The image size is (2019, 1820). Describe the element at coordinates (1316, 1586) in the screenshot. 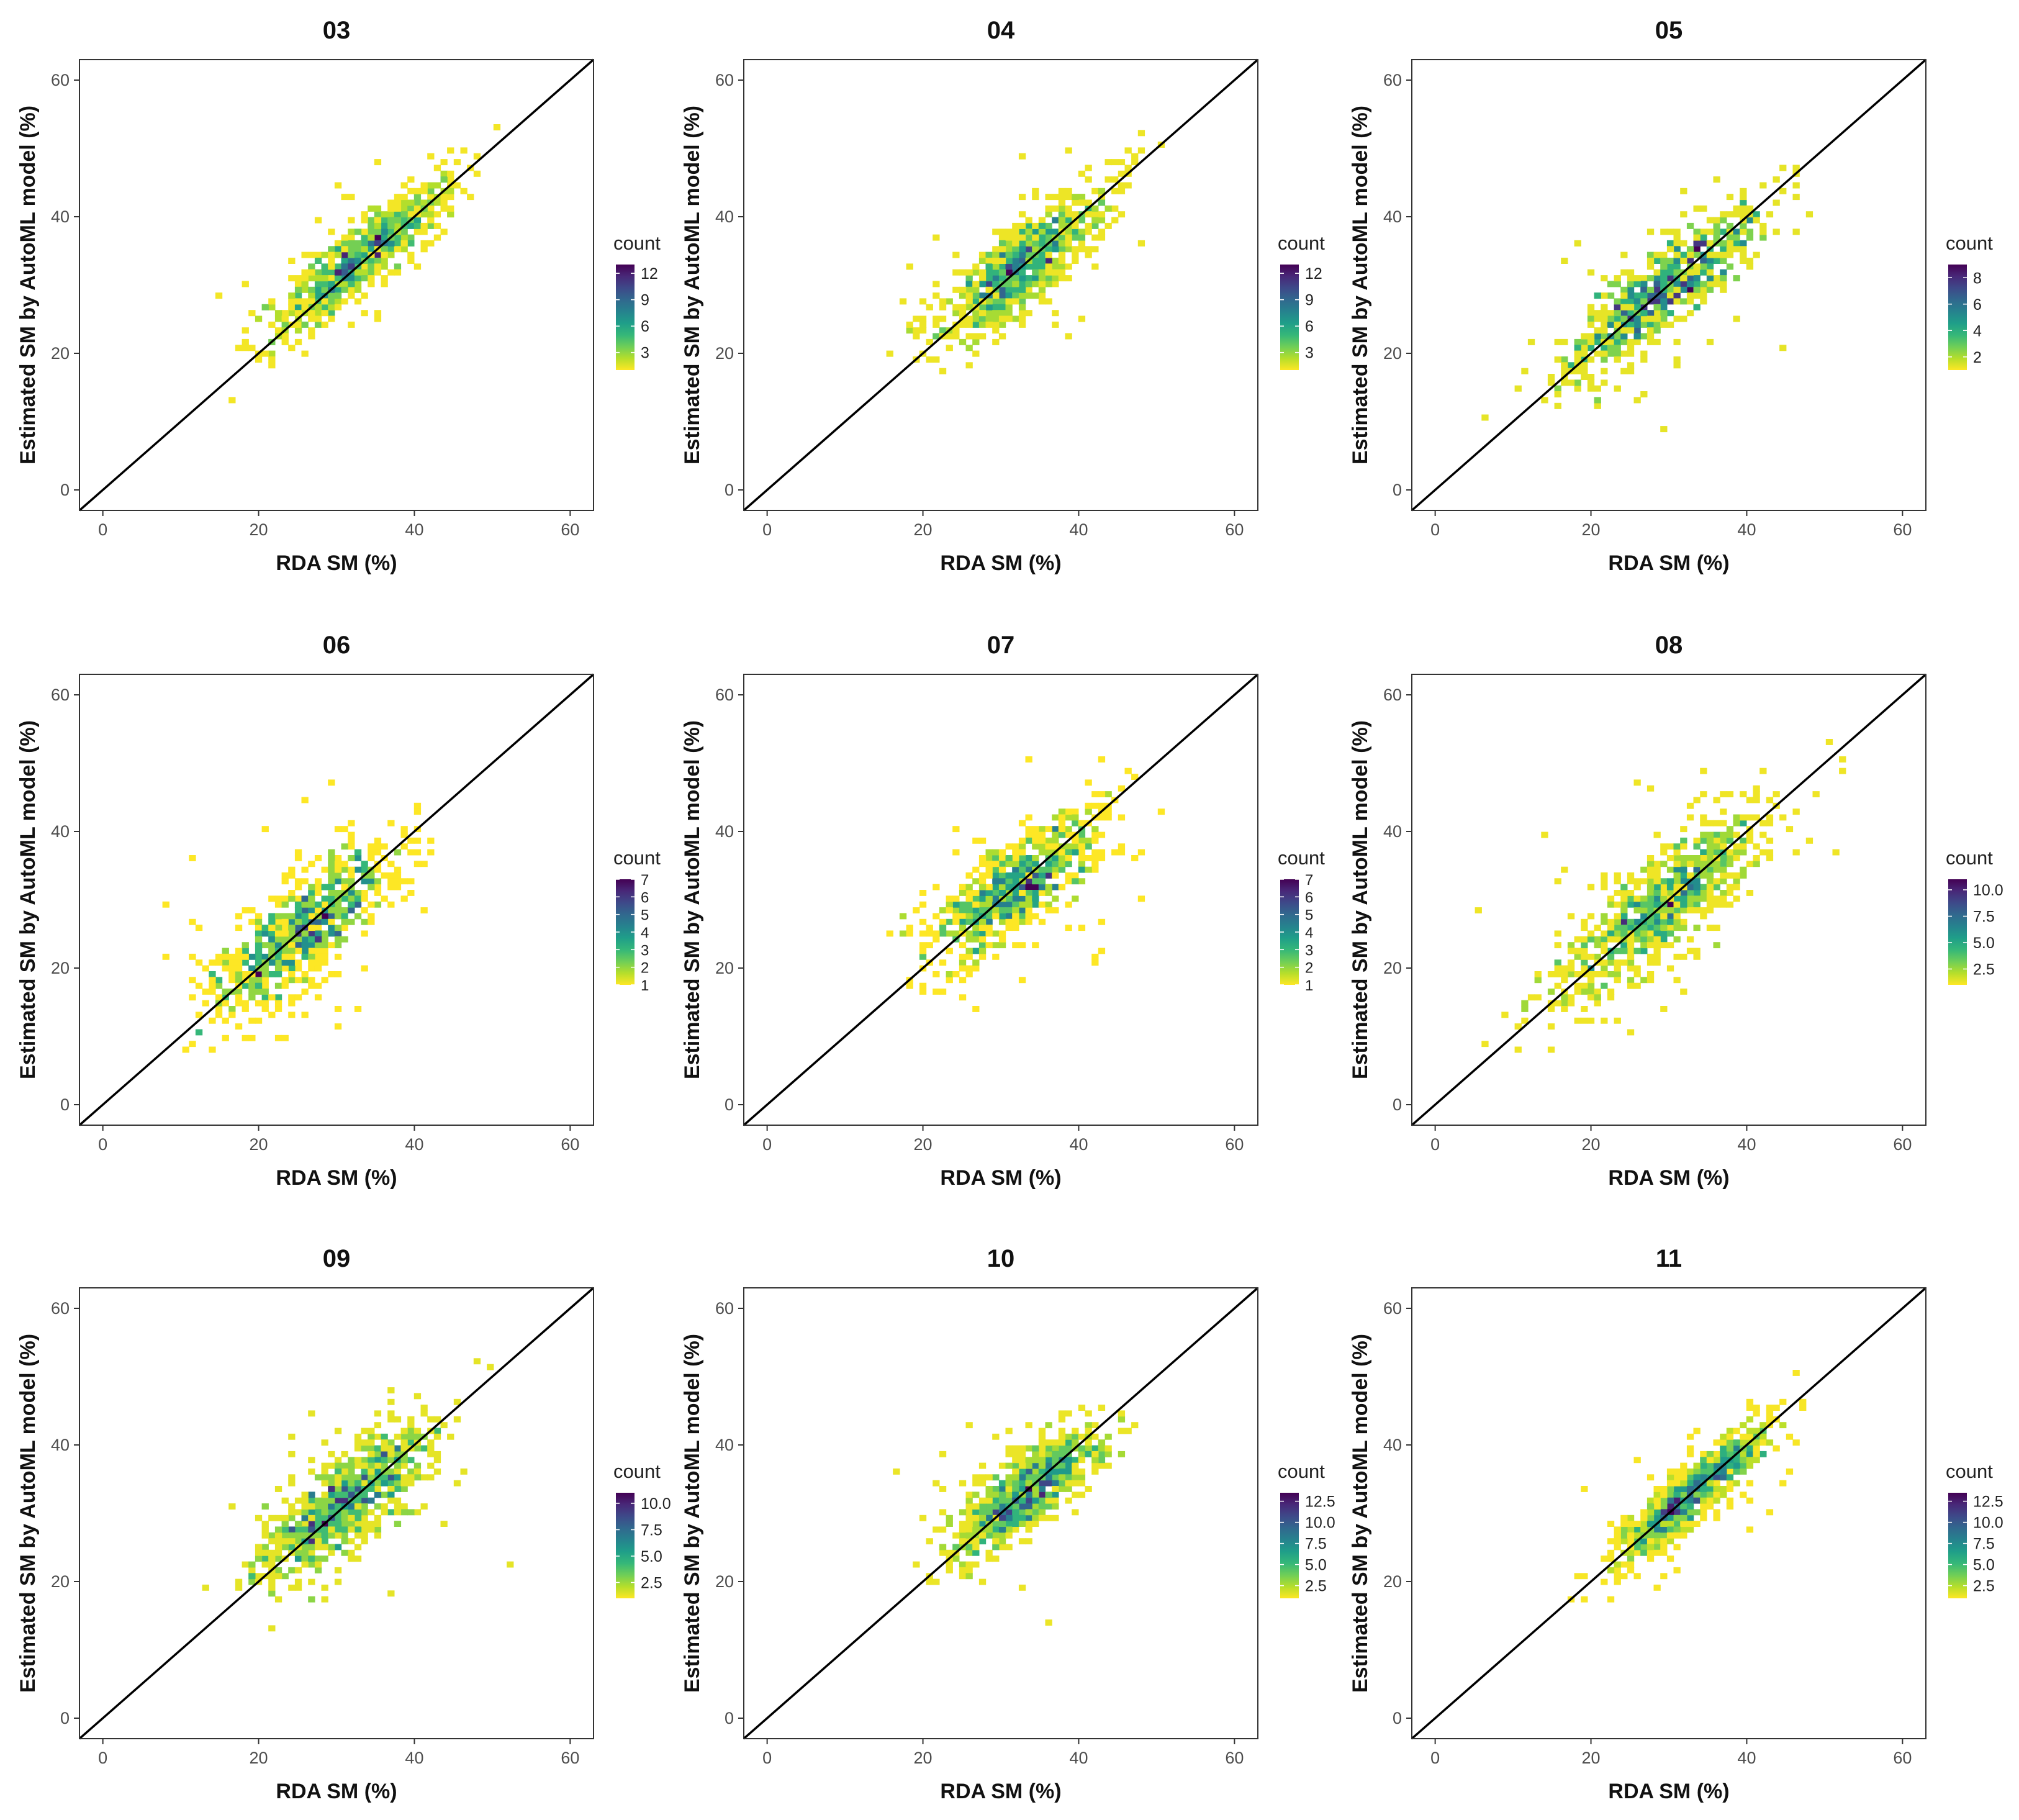

I see `legend-tick-label: 2.5` at that location.